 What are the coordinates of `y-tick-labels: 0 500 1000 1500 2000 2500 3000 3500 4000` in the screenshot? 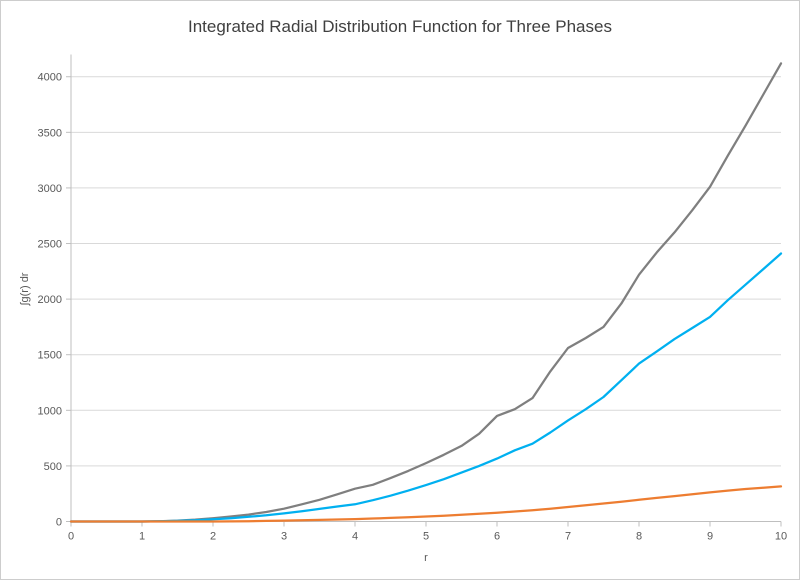 It's located at (50, 300).